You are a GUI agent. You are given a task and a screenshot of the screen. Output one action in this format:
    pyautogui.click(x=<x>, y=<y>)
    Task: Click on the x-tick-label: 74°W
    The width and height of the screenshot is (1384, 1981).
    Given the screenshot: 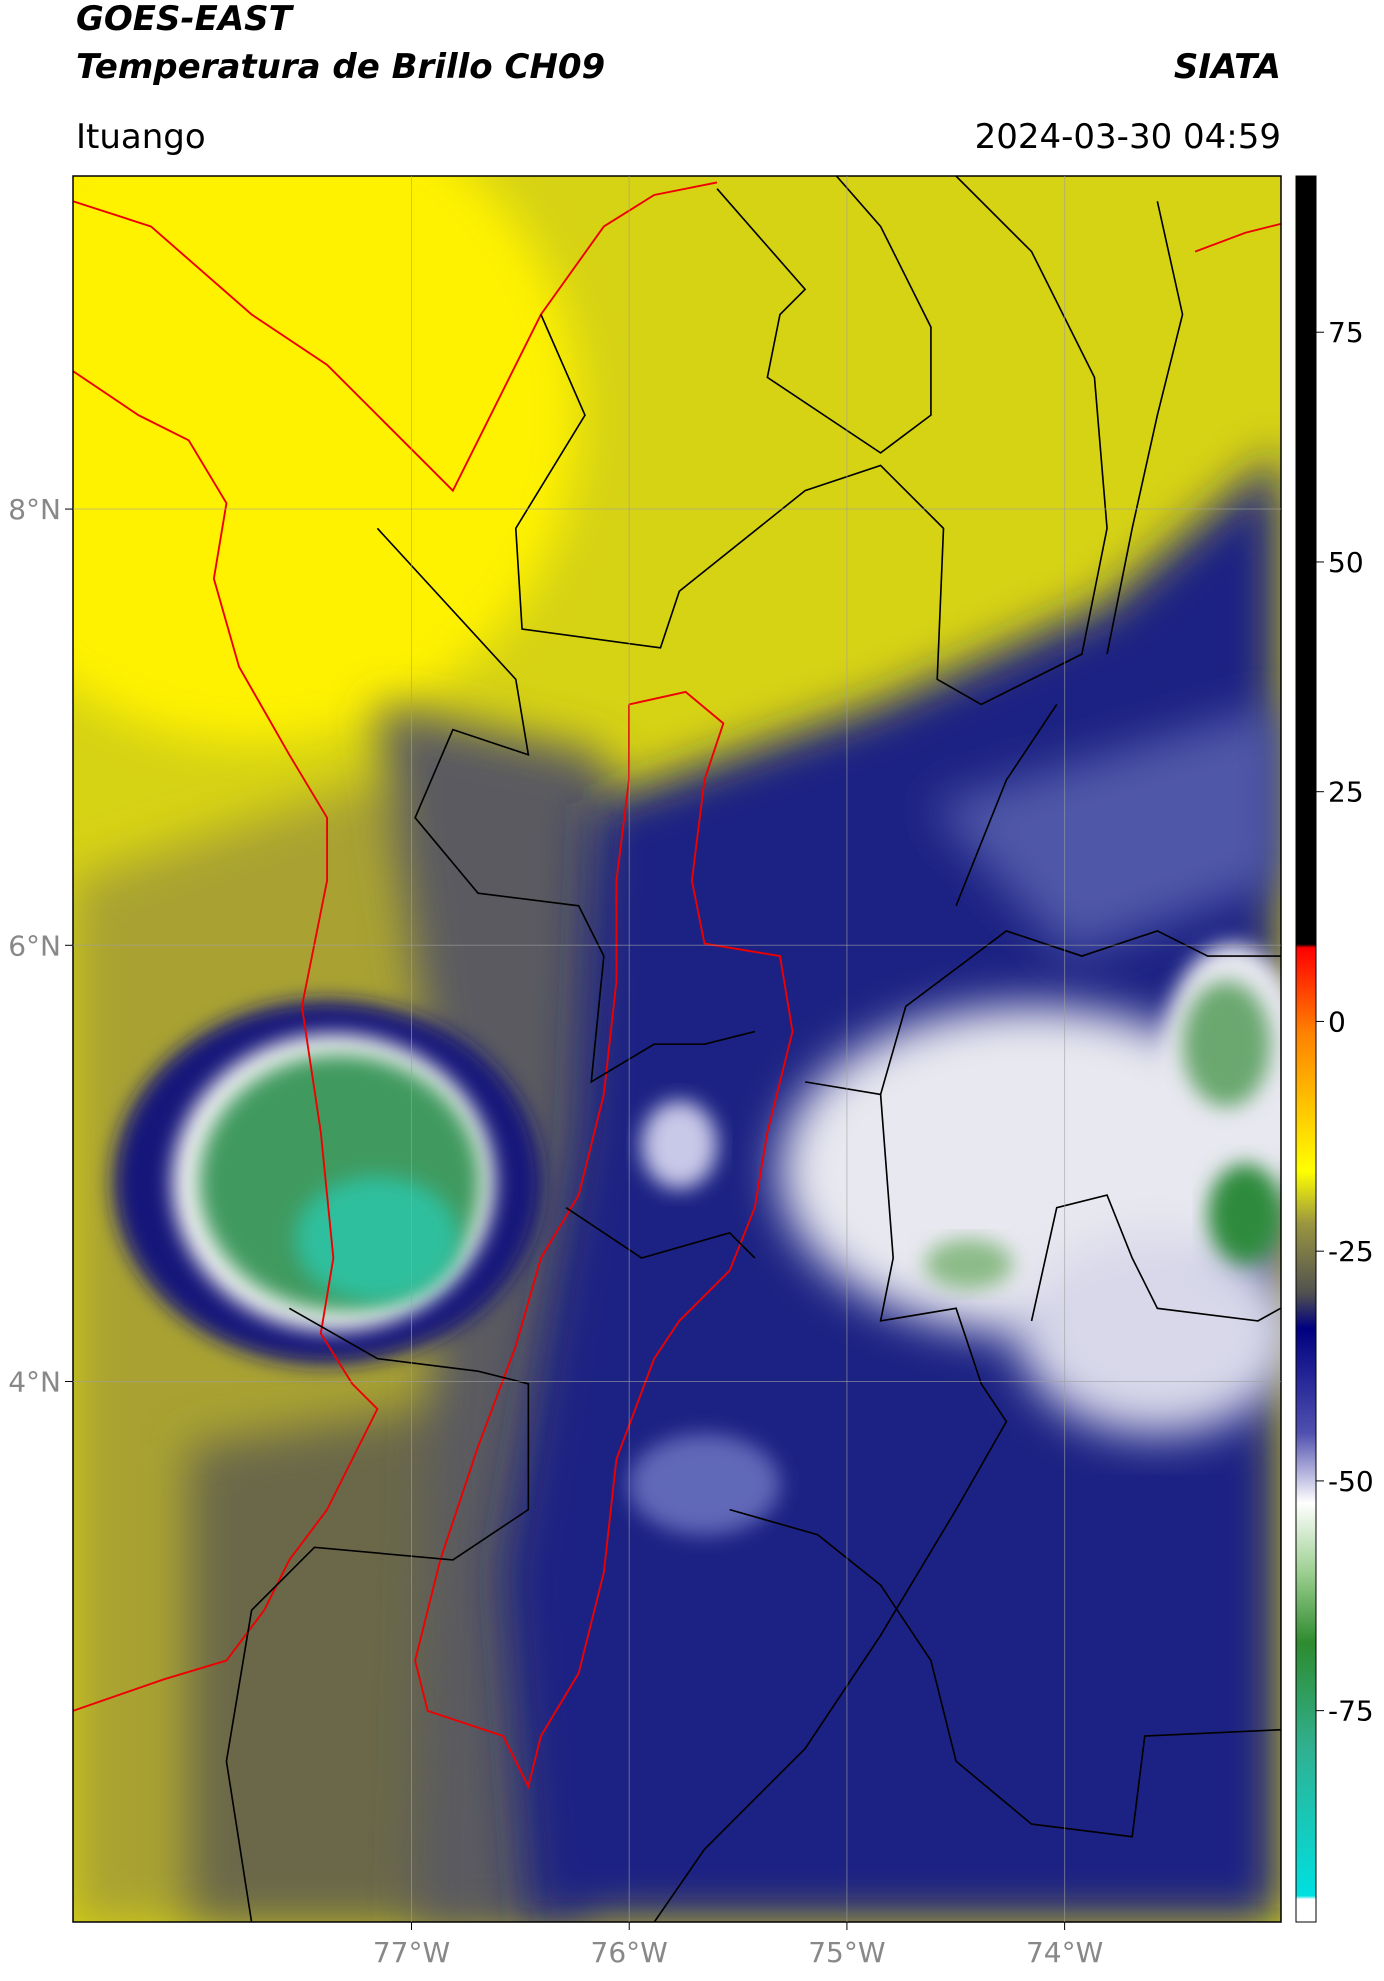 What is the action you would take?
    pyautogui.click(x=1064, y=1952)
    